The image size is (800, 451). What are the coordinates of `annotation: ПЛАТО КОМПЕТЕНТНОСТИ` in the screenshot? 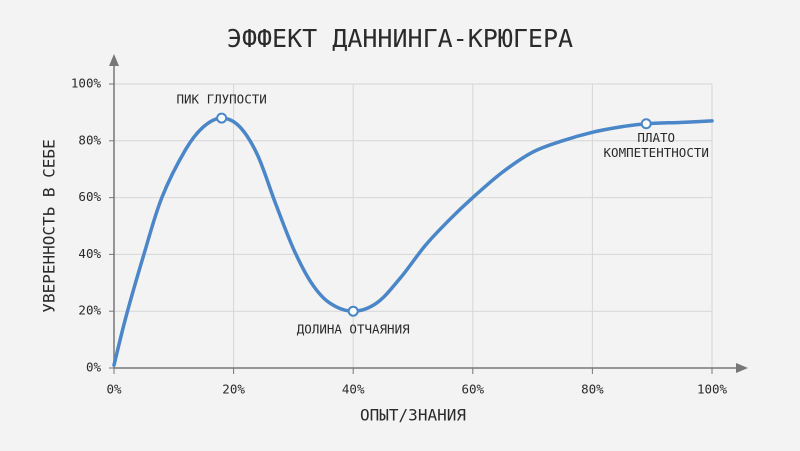 It's located at (656, 144).